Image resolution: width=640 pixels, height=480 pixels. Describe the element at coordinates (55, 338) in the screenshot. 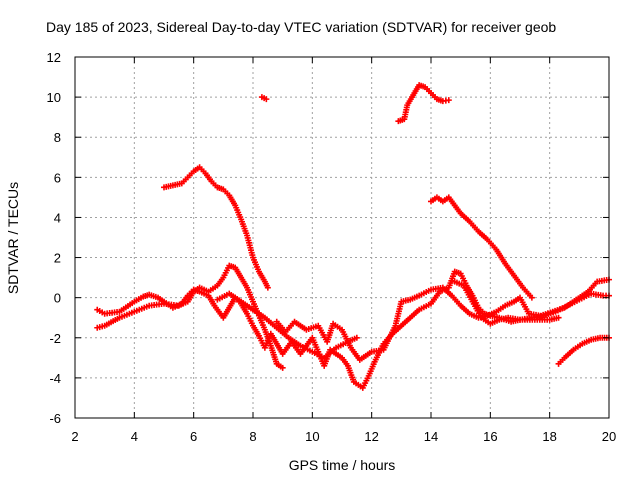

I see `y-tick-label: -2` at that location.